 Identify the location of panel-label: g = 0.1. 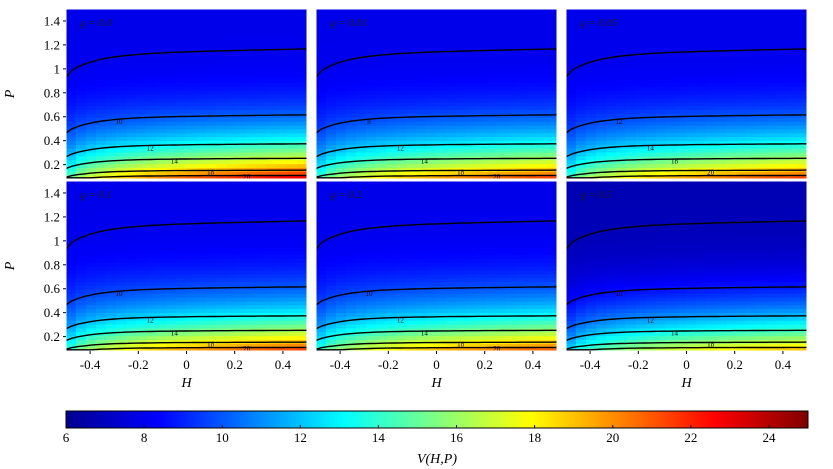
(96, 195).